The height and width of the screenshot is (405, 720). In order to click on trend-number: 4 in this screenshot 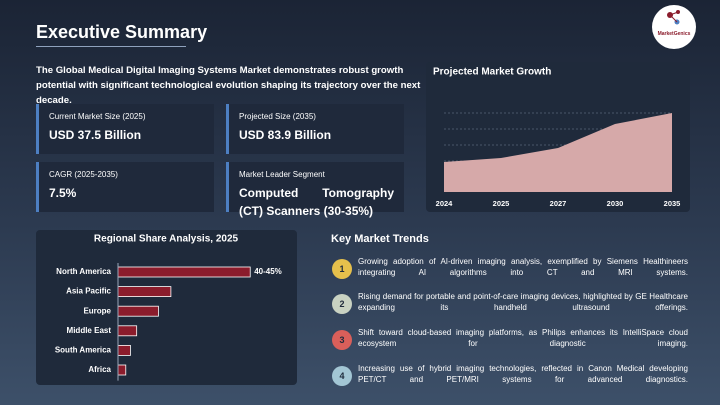, I will do `click(342, 376)`.